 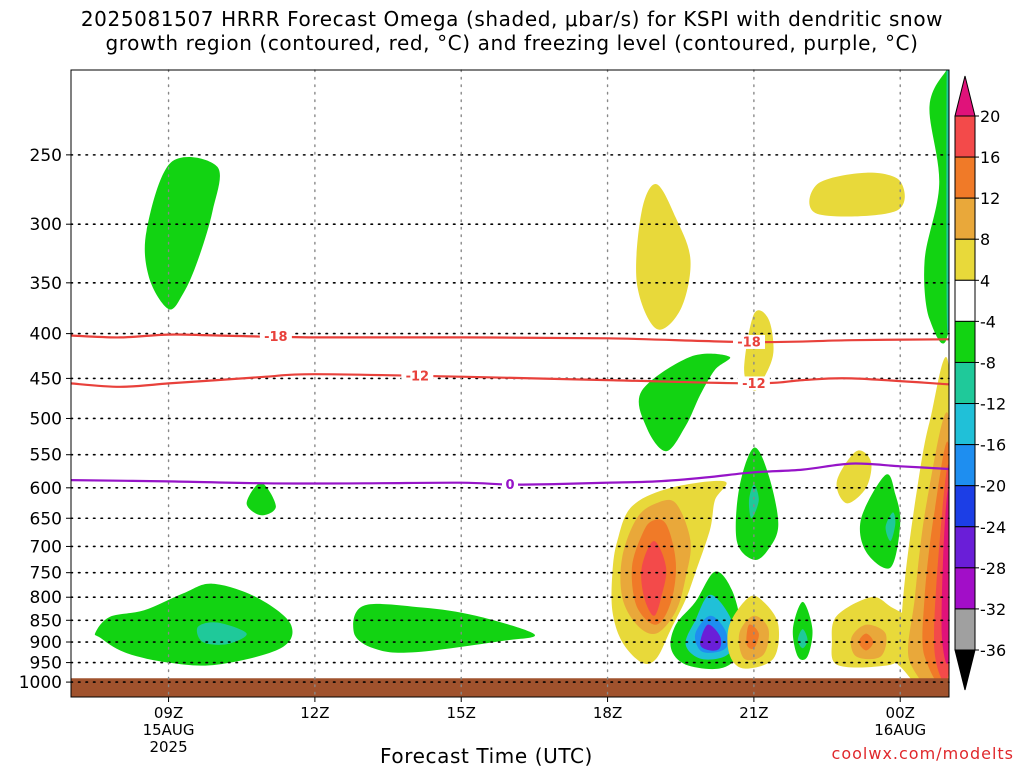 What do you see at coordinates (965, 670) in the screenshot?
I see `colorbar-bottom-arrow` at bounding box center [965, 670].